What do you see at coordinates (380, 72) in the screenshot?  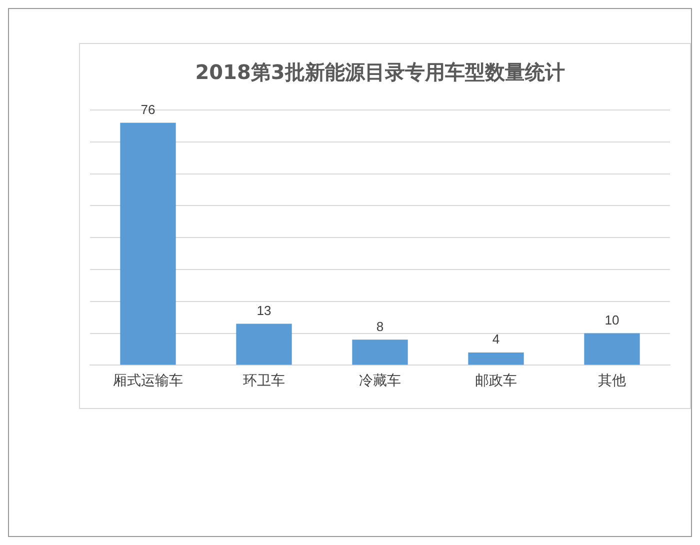 I see `chart-title: 2018第3批新能源目录专用车型数量统计` at bounding box center [380, 72].